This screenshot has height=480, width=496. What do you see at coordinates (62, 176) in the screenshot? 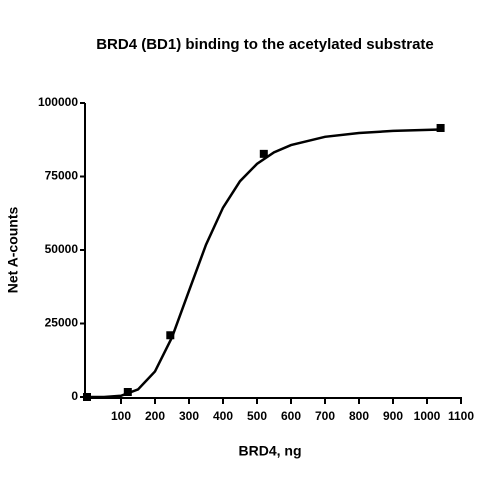
I see `y-tick-label: 75000` at bounding box center [62, 176].